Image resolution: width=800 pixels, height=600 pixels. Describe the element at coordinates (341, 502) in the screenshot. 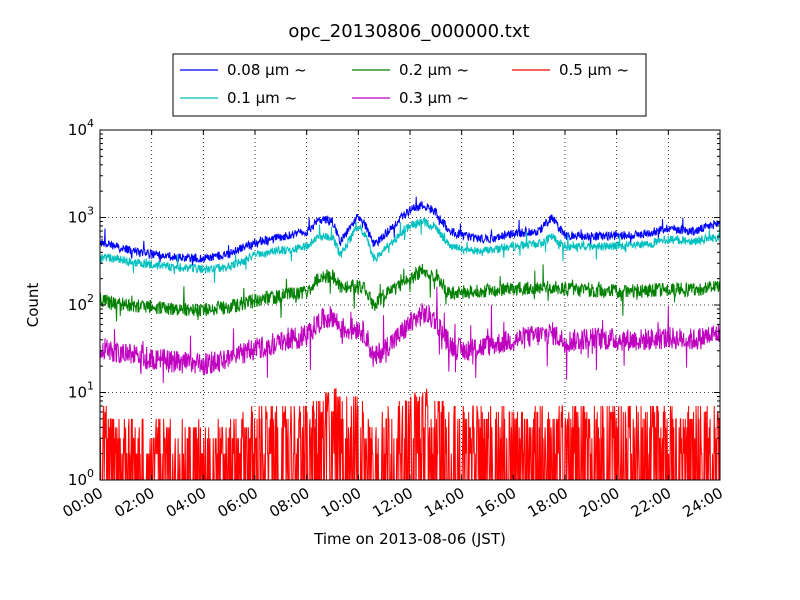

I see `x-tick-label: 10:00` at that location.